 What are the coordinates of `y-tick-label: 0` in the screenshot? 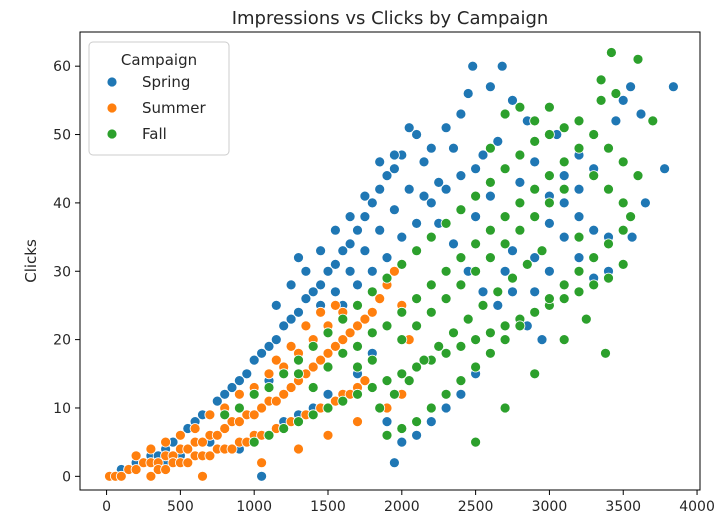 It's located at (66, 477).